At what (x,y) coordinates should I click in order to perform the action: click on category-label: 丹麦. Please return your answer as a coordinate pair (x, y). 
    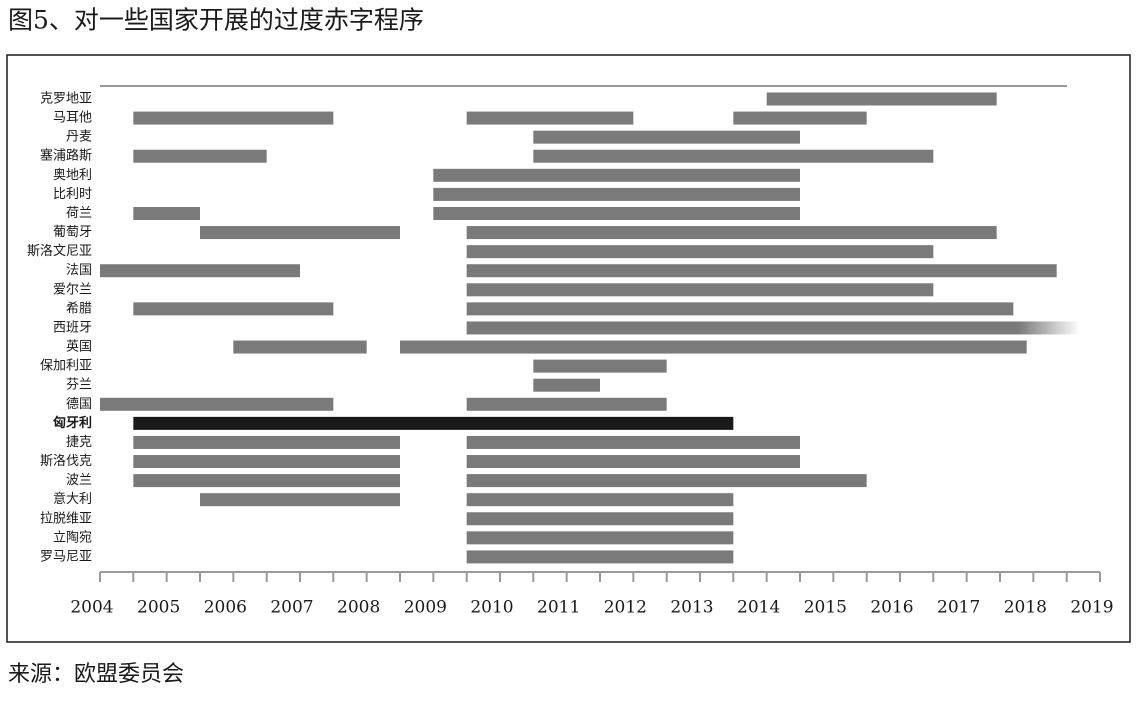
    Looking at the image, I should click on (79, 137).